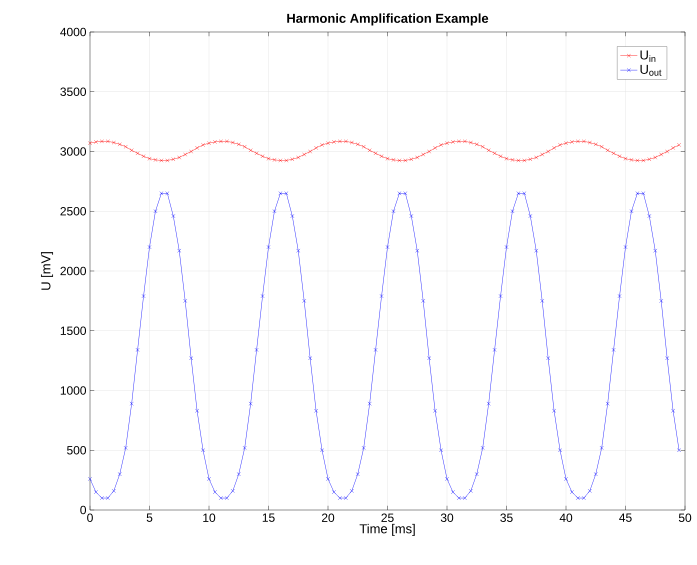 This screenshot has width=697, height=565. Describe the element at coordinates (268, 518) in the screenshot. I see `x-tick-label: 15` at that location.